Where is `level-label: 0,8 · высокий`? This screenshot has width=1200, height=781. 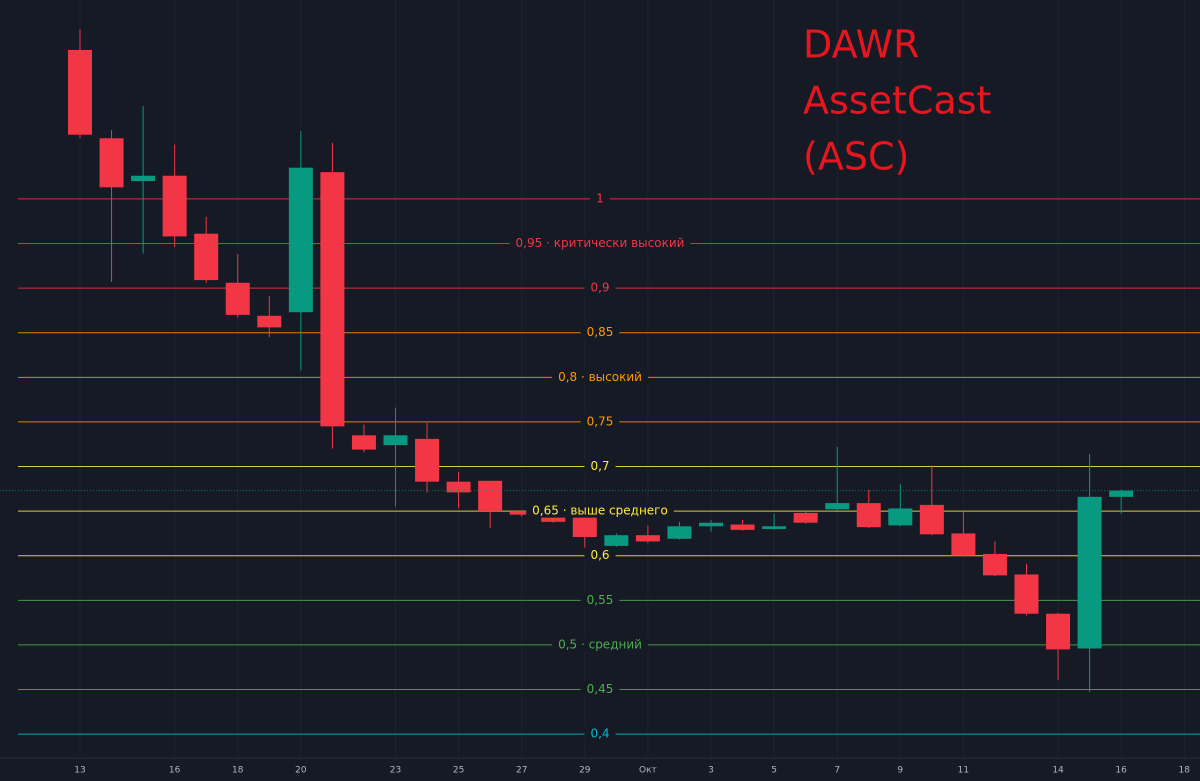 level-label: 0,8 · высокий is located at coordinates (600, 377).